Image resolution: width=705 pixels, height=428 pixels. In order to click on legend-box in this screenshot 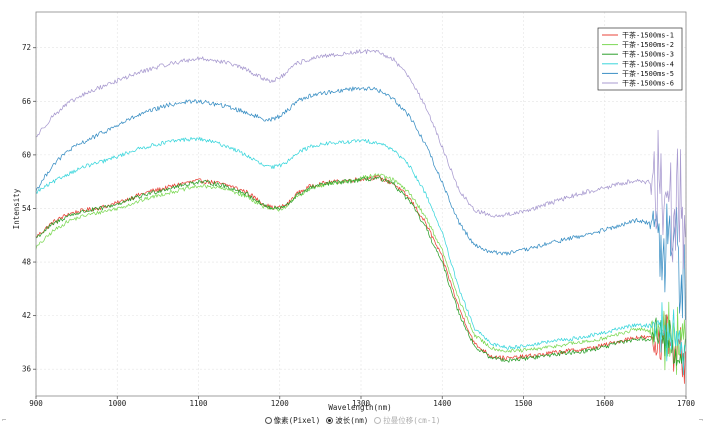, I will do `click(640, 59)`.